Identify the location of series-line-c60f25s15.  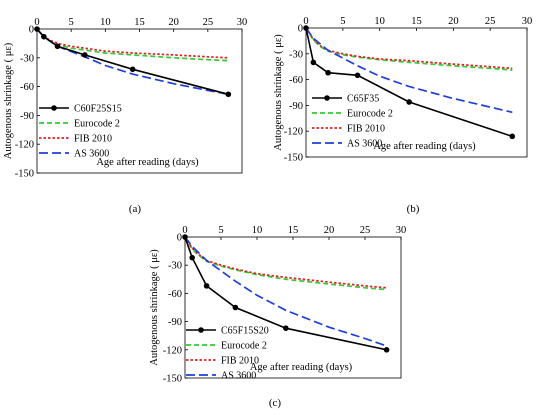
(132, 62).